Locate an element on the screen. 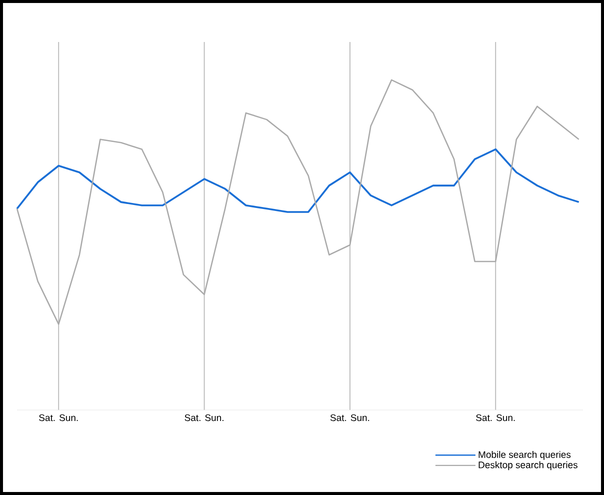 This screenshot has width=604, height=495. legend-label: Desktop search queries is located at coordinates (528, 465).